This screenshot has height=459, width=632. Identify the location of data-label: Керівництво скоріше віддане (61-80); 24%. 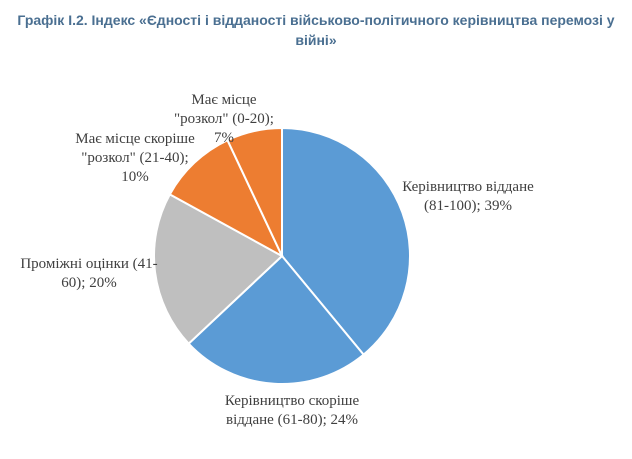
(292, 411).